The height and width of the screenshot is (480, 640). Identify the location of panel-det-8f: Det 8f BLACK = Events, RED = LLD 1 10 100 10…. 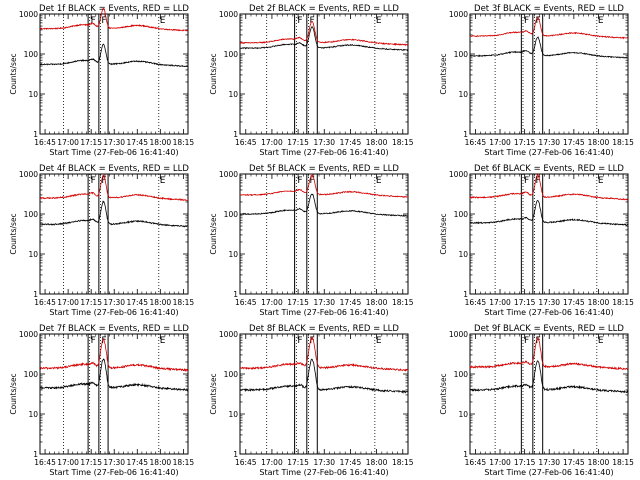
(311, 400).